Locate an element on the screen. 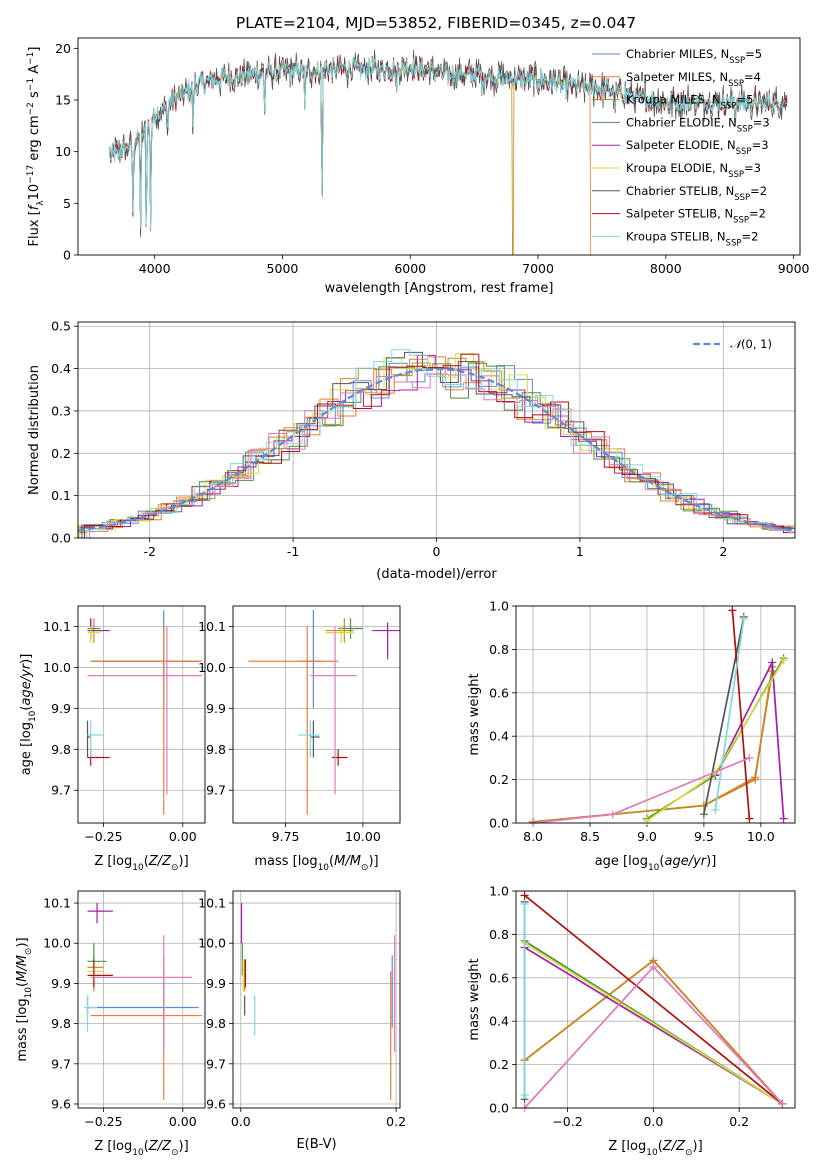  y-tick-label: 9.7 is located at coordinates (61, 1063).